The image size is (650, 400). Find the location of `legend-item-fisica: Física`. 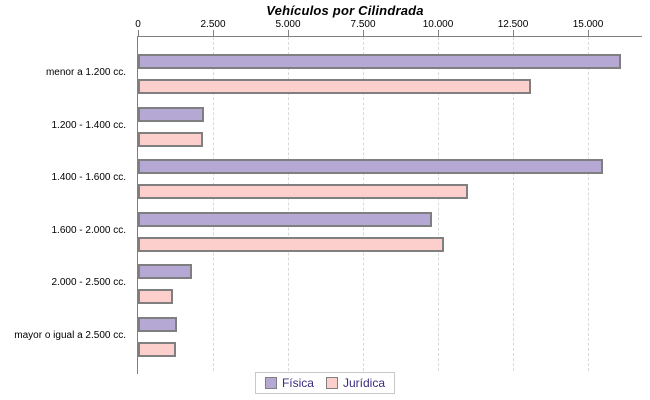

legend-item-fisica: Física is located at coordinates (289, 383).